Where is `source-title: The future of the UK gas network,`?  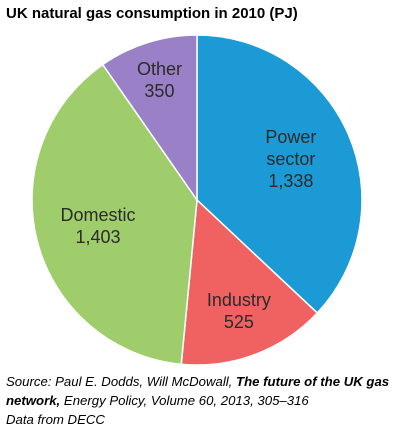 source-title: The future of the UK gas network, is located at coordinates (198, 391).